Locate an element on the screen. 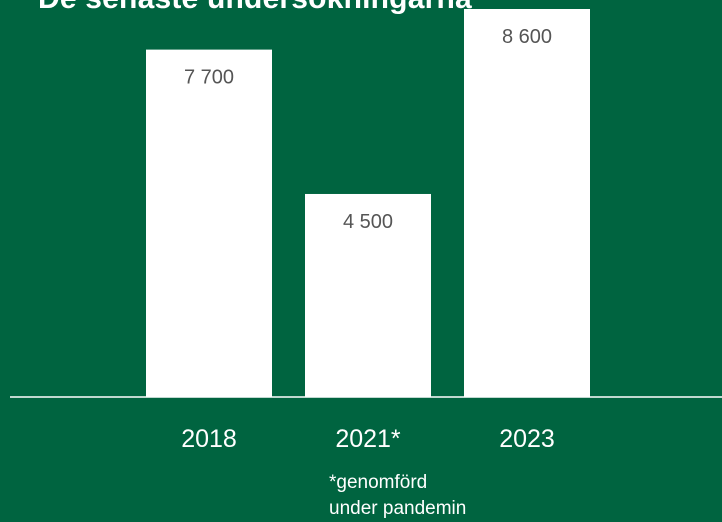 The width and height of the screenshot is (722, 522). x-tick-label: 2021* is located at coordinates (368, 439).